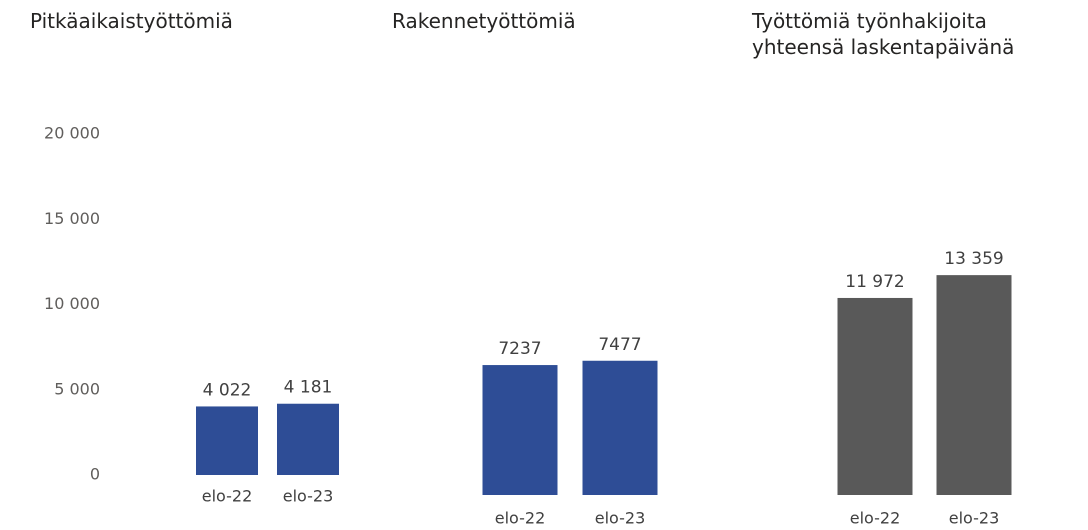  What do you see at coordinates (308, 388) in the screenshot?
I see `data-label: 4 181` at bounding box center [308, 388].